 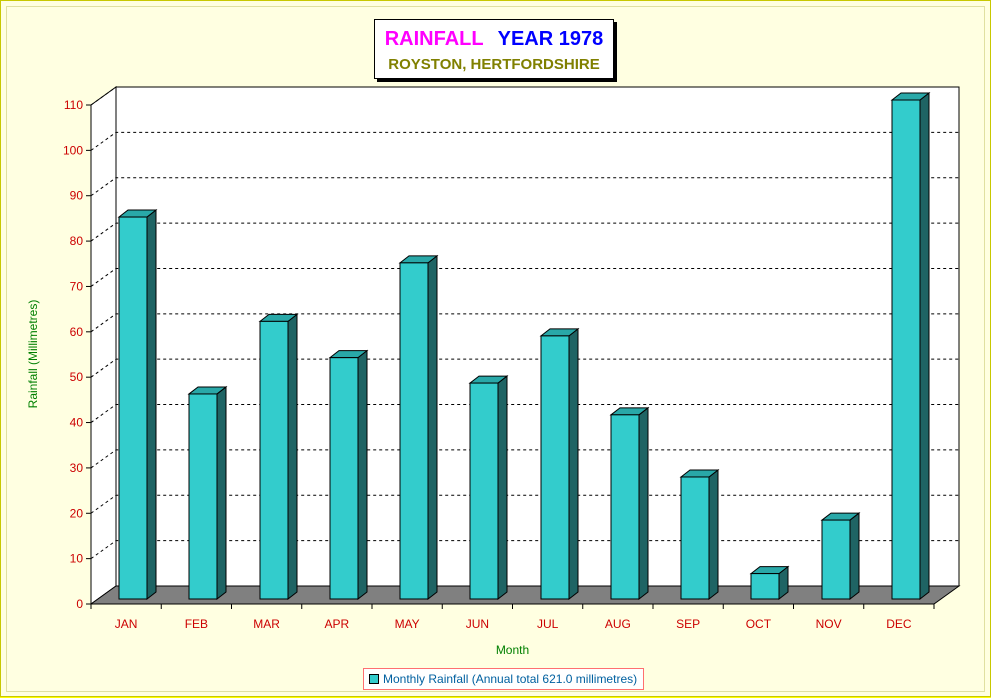 I want to click on y-tick-label: 30, so click(x=77, y=468).